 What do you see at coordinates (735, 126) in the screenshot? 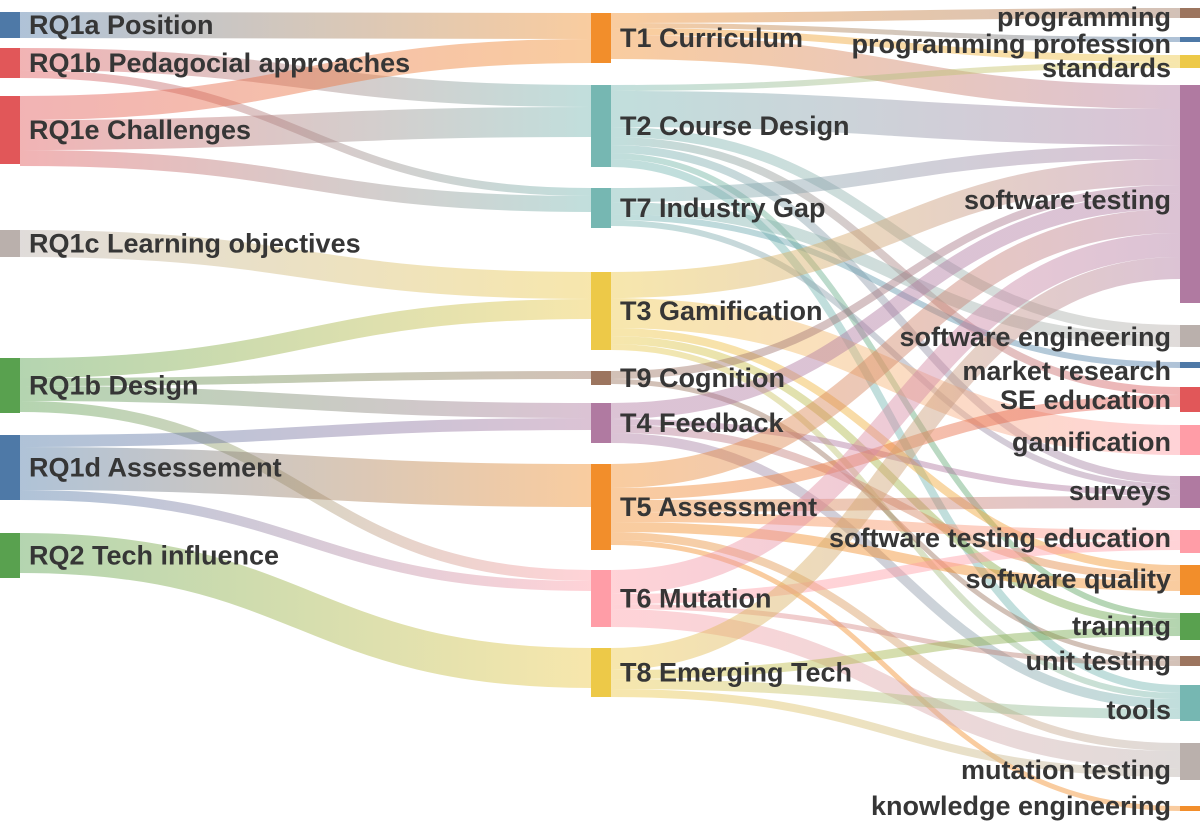
I see `node-label-t2: T2 Course Design` at bounding box center [735, 126].